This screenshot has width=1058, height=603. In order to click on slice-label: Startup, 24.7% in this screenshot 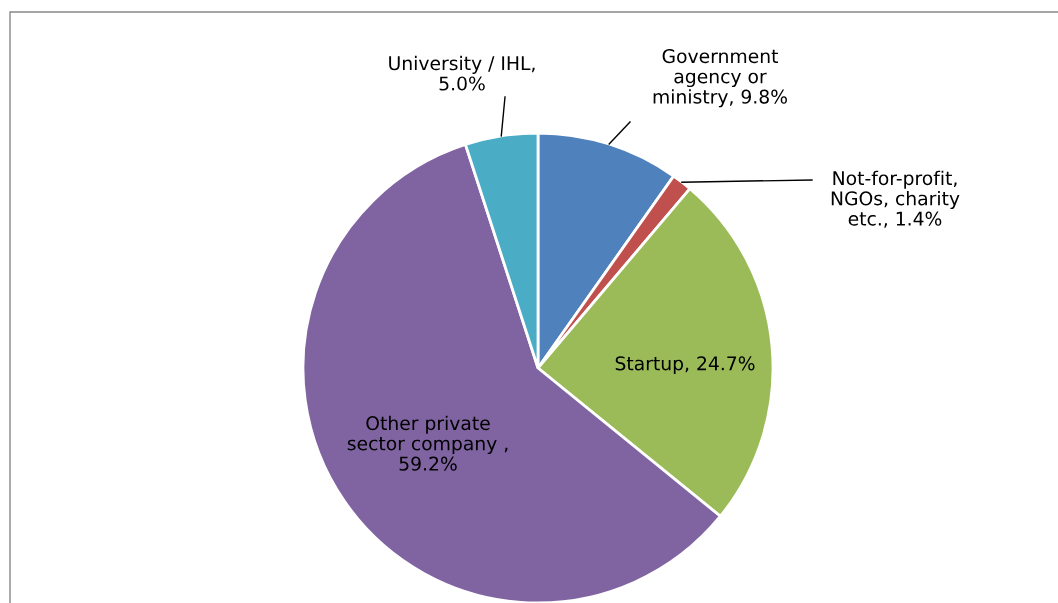, I will do `click(685, 365)`.